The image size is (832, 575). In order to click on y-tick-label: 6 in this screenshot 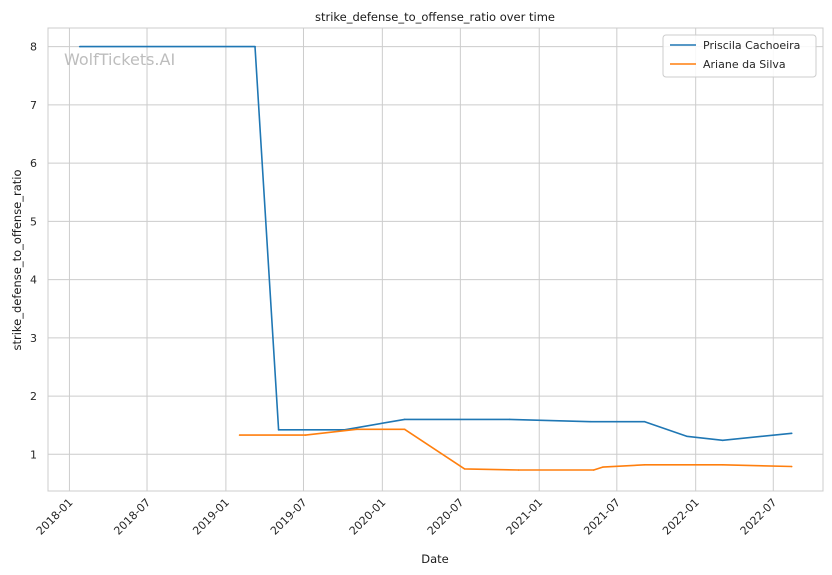, I will do `click(33, 163)`.